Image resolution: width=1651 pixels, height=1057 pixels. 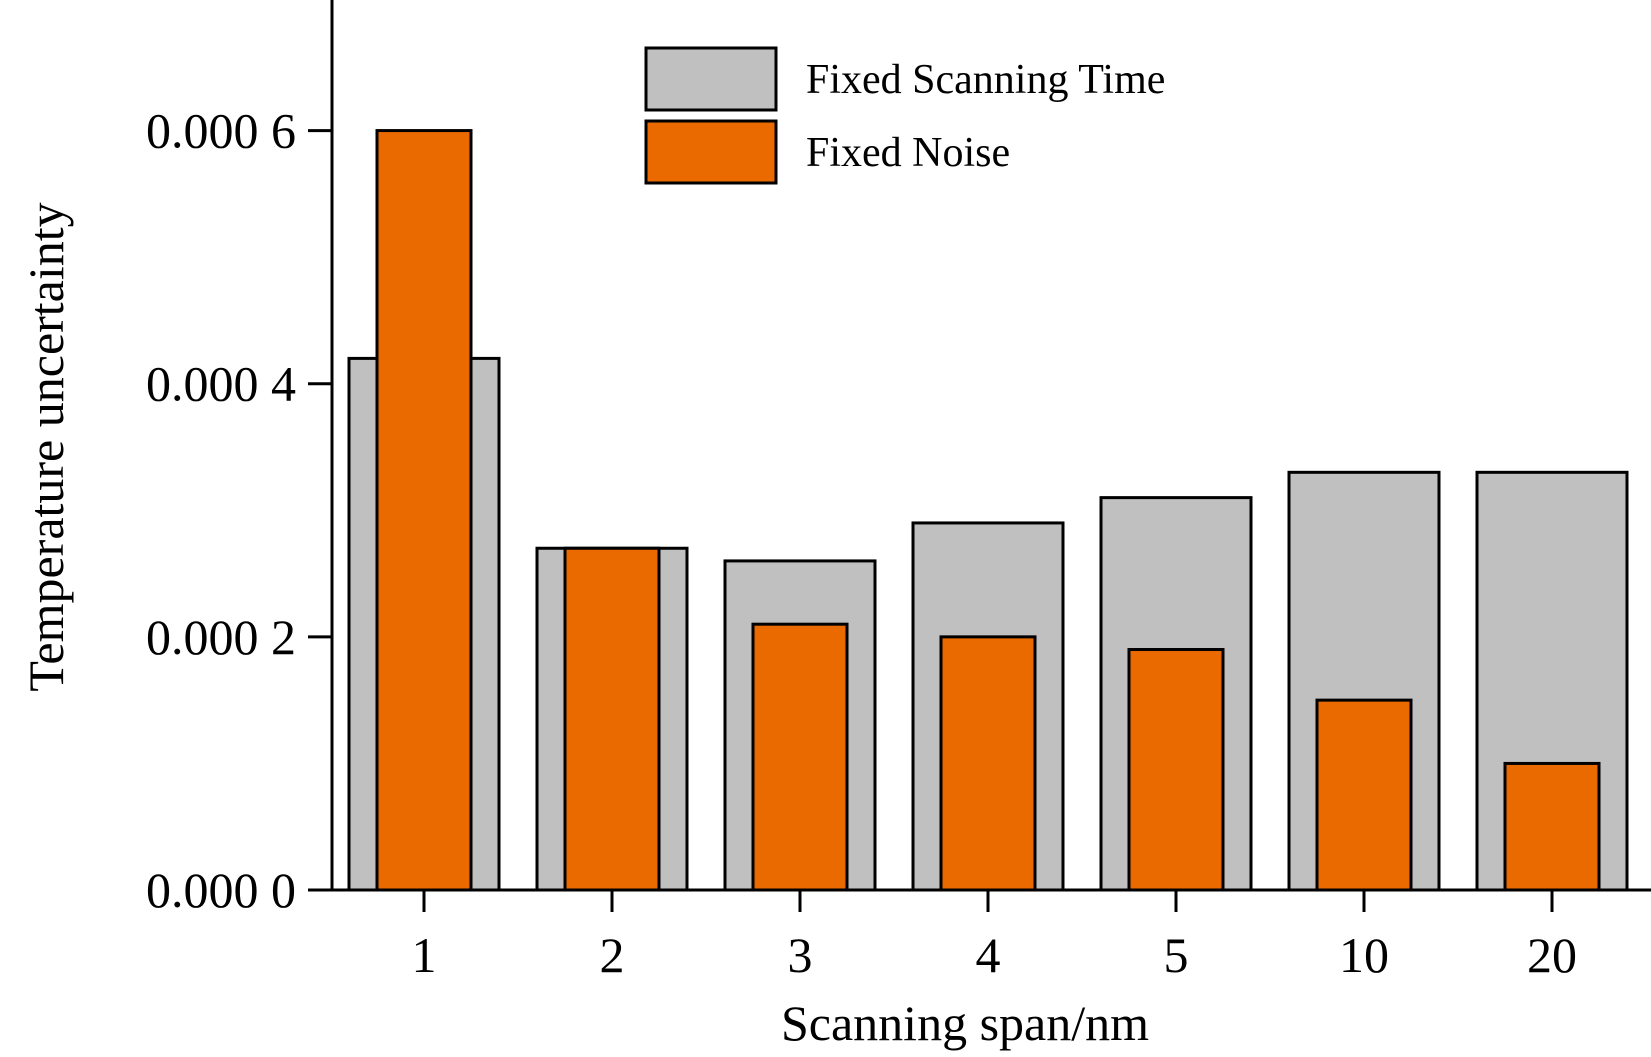 What do you see at coordinates (221, 890) in the screenshot?
I see `y-tick-label: 0.000 0` at bounding box center [221, 890].